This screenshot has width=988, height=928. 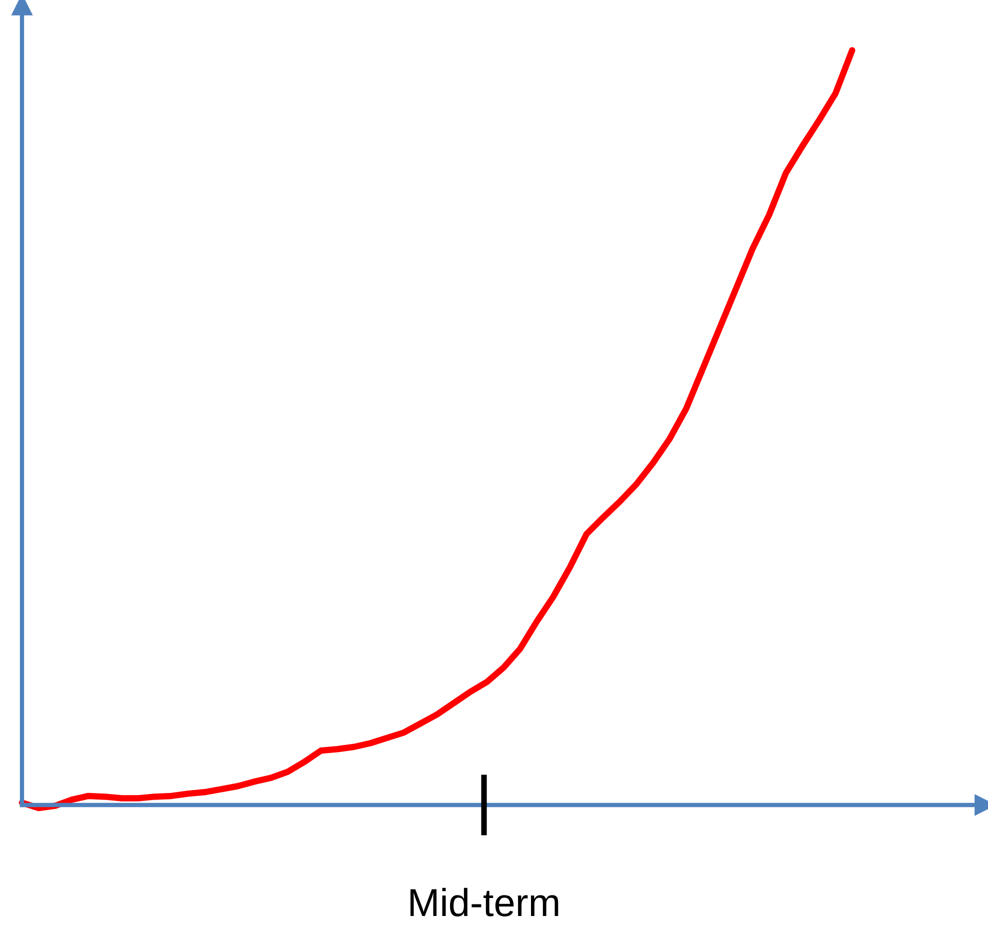 I want to click on text: Mid-term, so click(x=484, y=902).